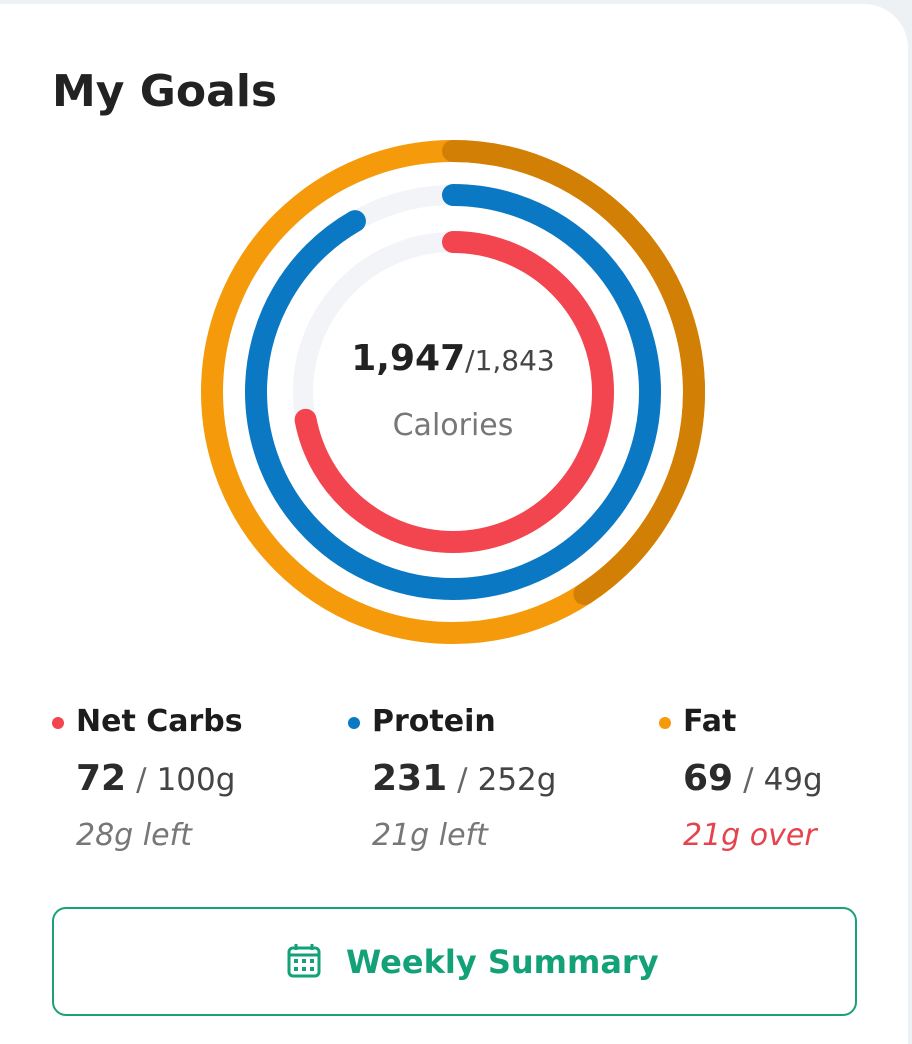 Image resolution: width=912 pixels, height=1044 pixels. Describe the element at coordinates (196, 780) in the screenshot. I see `macro-goal: 100g` at that location.